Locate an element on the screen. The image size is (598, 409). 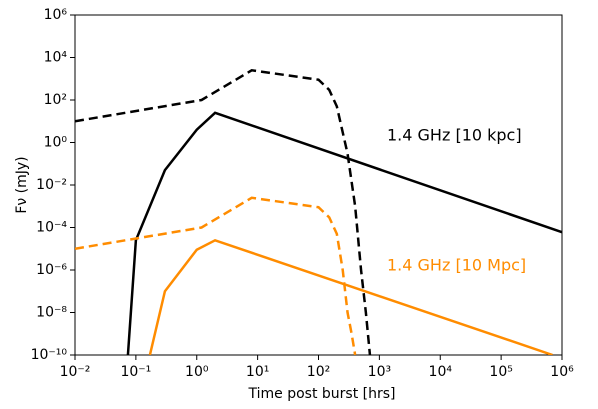
x-tick-label: 10⁶ is located at coordinates (562, 372).